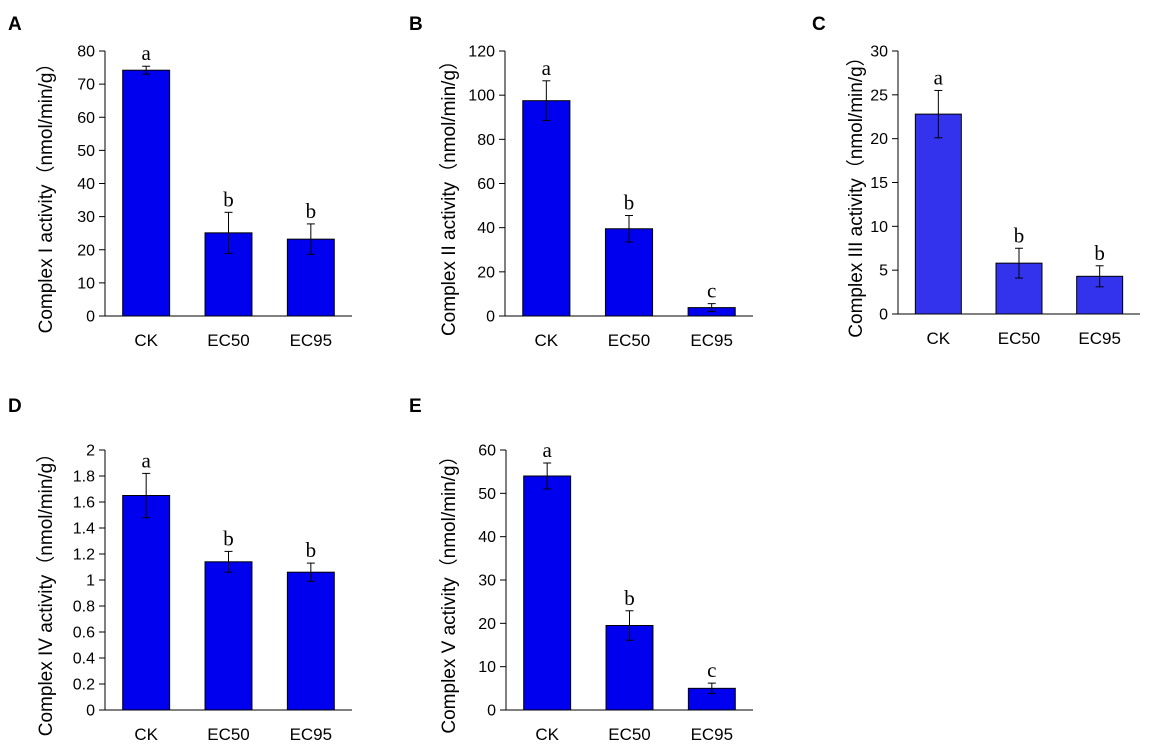 This screenshot has height=753, width=1170. Describe the element at coordinates (15, 406) in the screenshot. I see `panel-letter: D` at that location.